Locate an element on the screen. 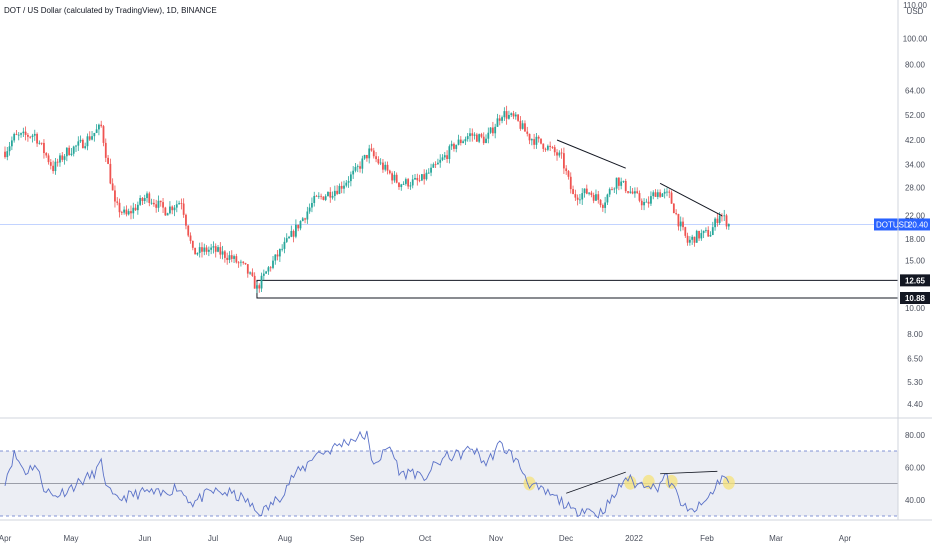  rsi-trendline is located at coordinates (596, 482).